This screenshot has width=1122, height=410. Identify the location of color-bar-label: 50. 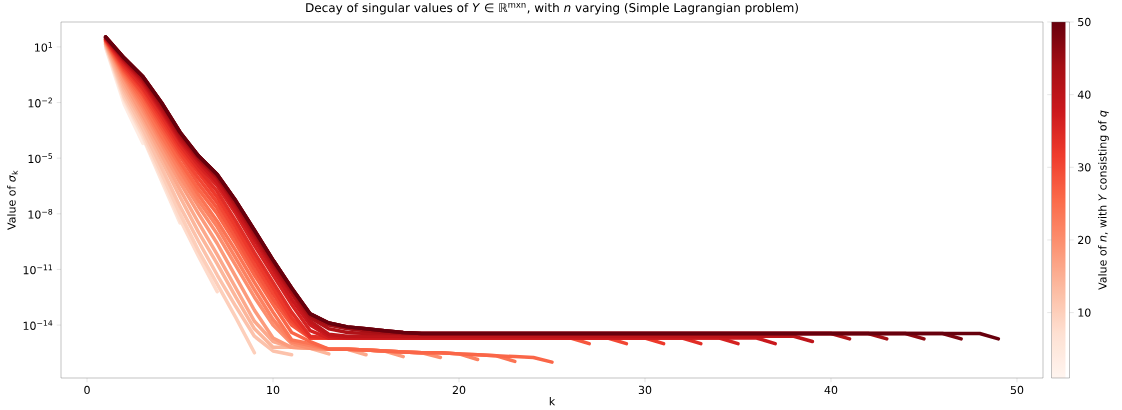
(1084, 22).